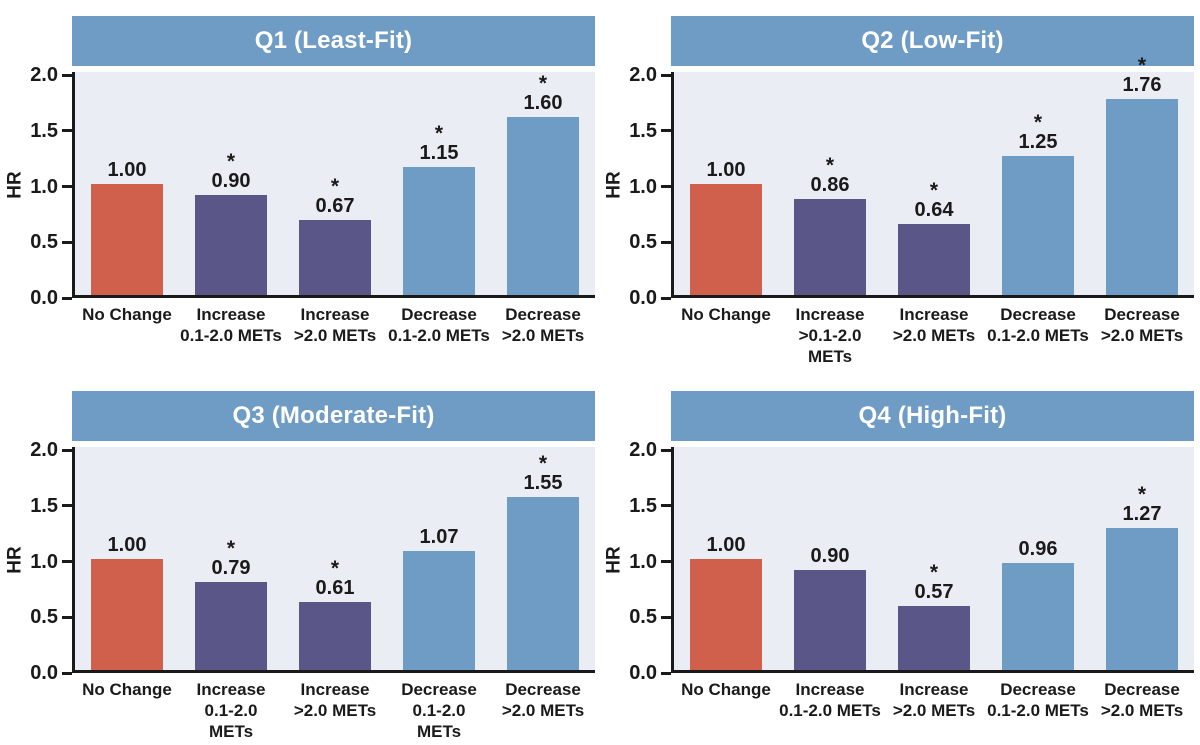  I want to click on bar-group: 0.90, so click(830, 558).